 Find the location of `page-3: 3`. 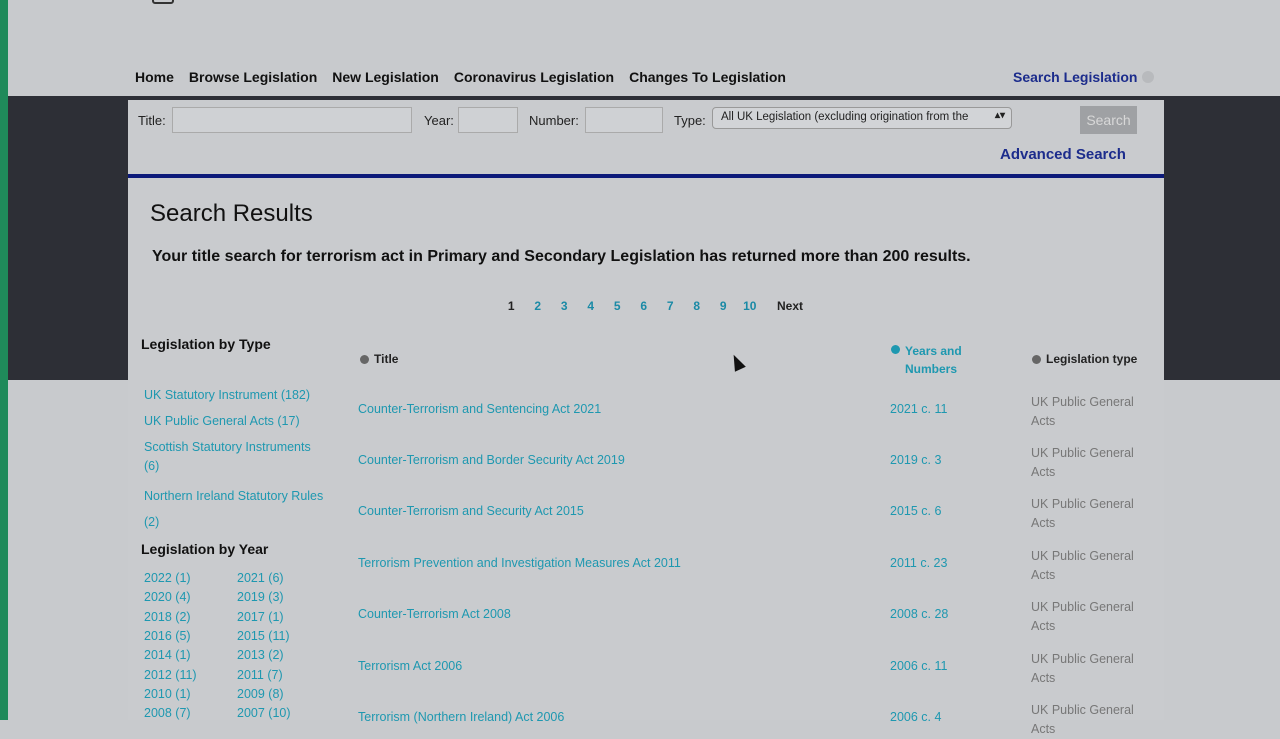

page-3: 3 is located at coordinates (564, 306).